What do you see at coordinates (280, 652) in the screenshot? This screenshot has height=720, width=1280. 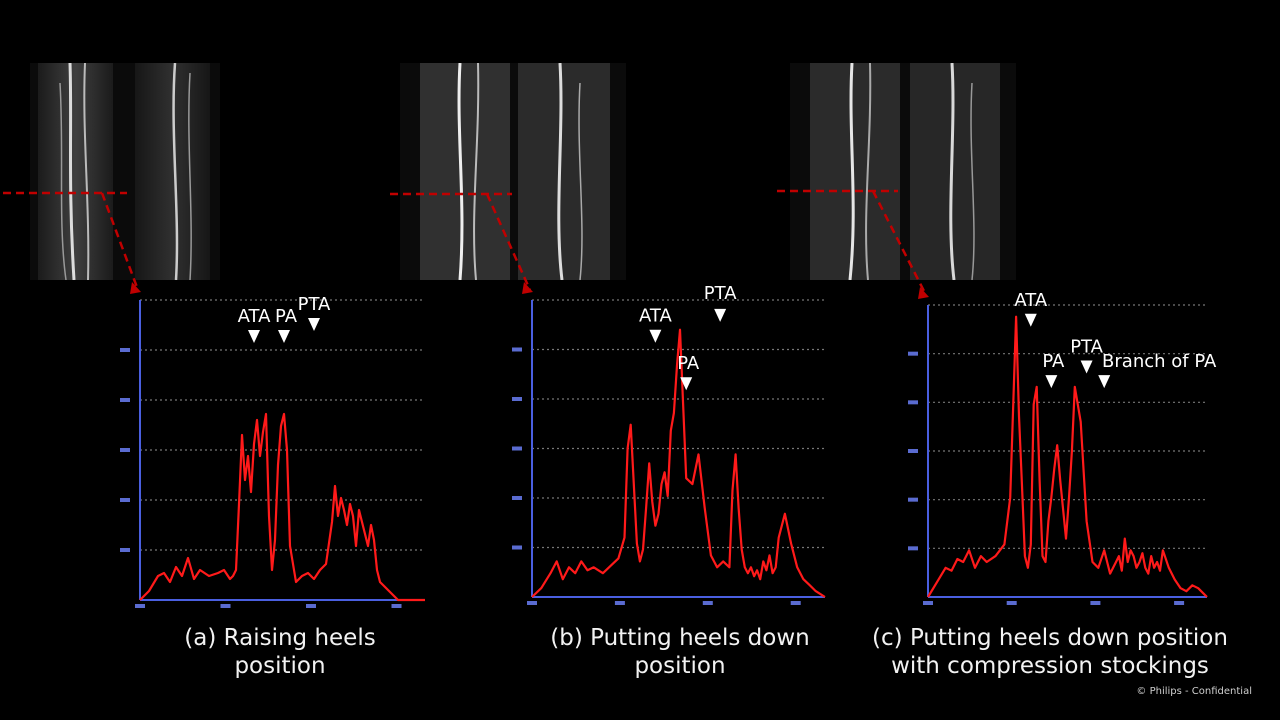 I see `caption-a: (a) Raising heels position` at bounding box center [280, 652].